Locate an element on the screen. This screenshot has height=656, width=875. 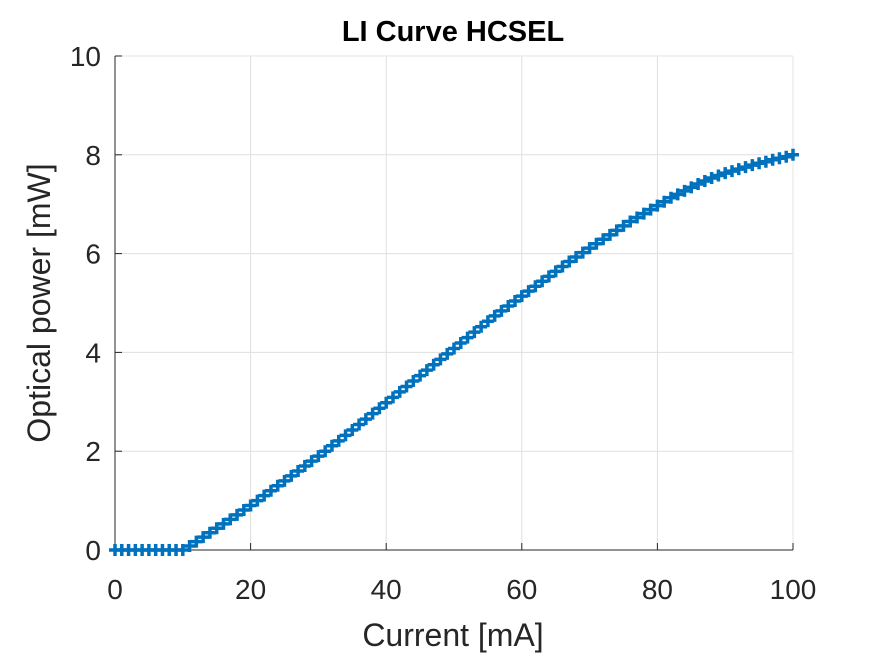
x-tick-label: 100 is located at coordinates (793, 589).